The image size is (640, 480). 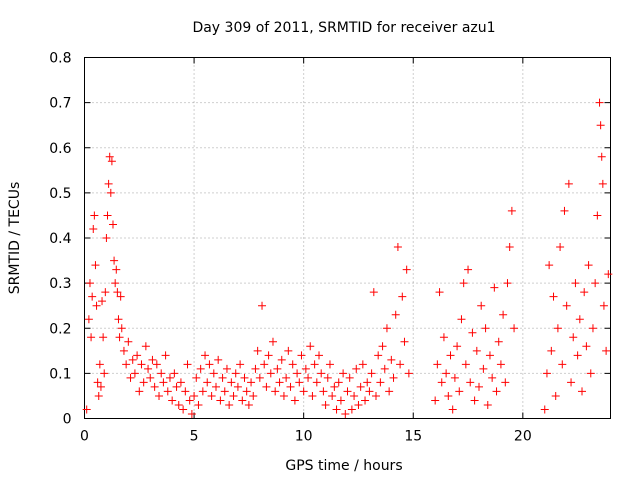 What do you see at coordinates (413, 437) in the screenshot?
I see `x-tick-label: 15` at bounding box center [413, 437].